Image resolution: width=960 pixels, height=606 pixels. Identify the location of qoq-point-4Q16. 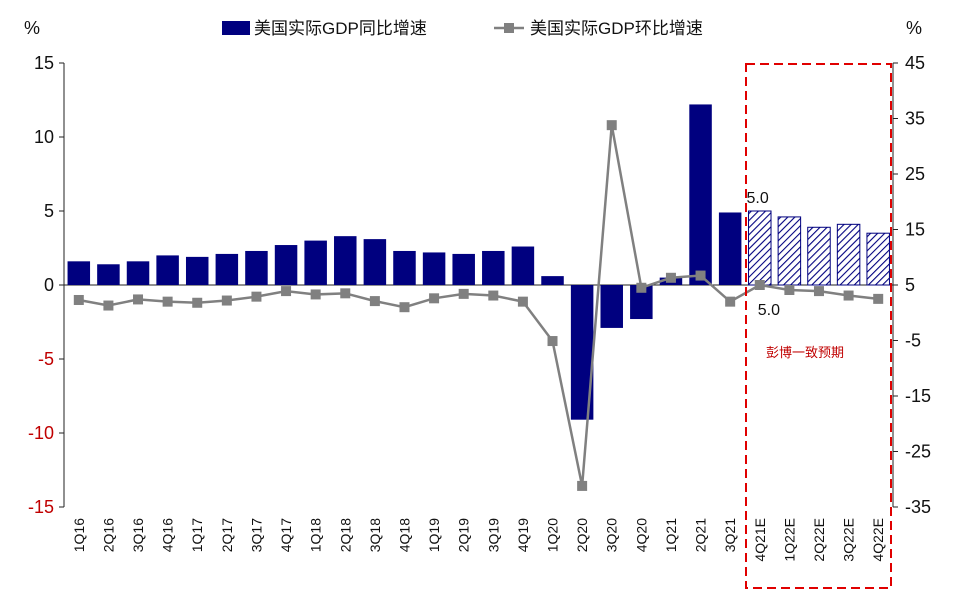
(167, 301).